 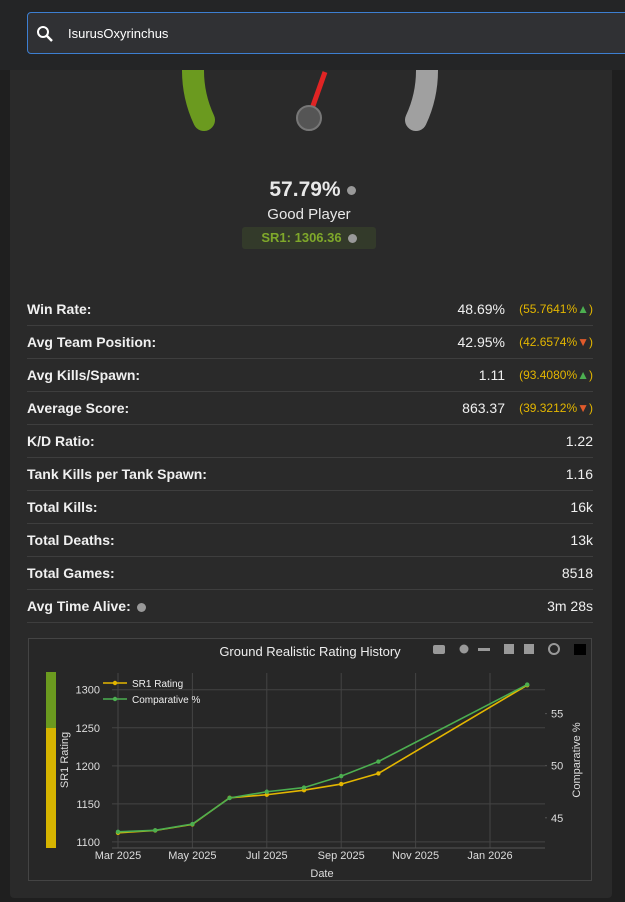 What do you see at coordinates (439, 649) in the screenshot?
I see `tool-camera` at bounding box center [439, 649].